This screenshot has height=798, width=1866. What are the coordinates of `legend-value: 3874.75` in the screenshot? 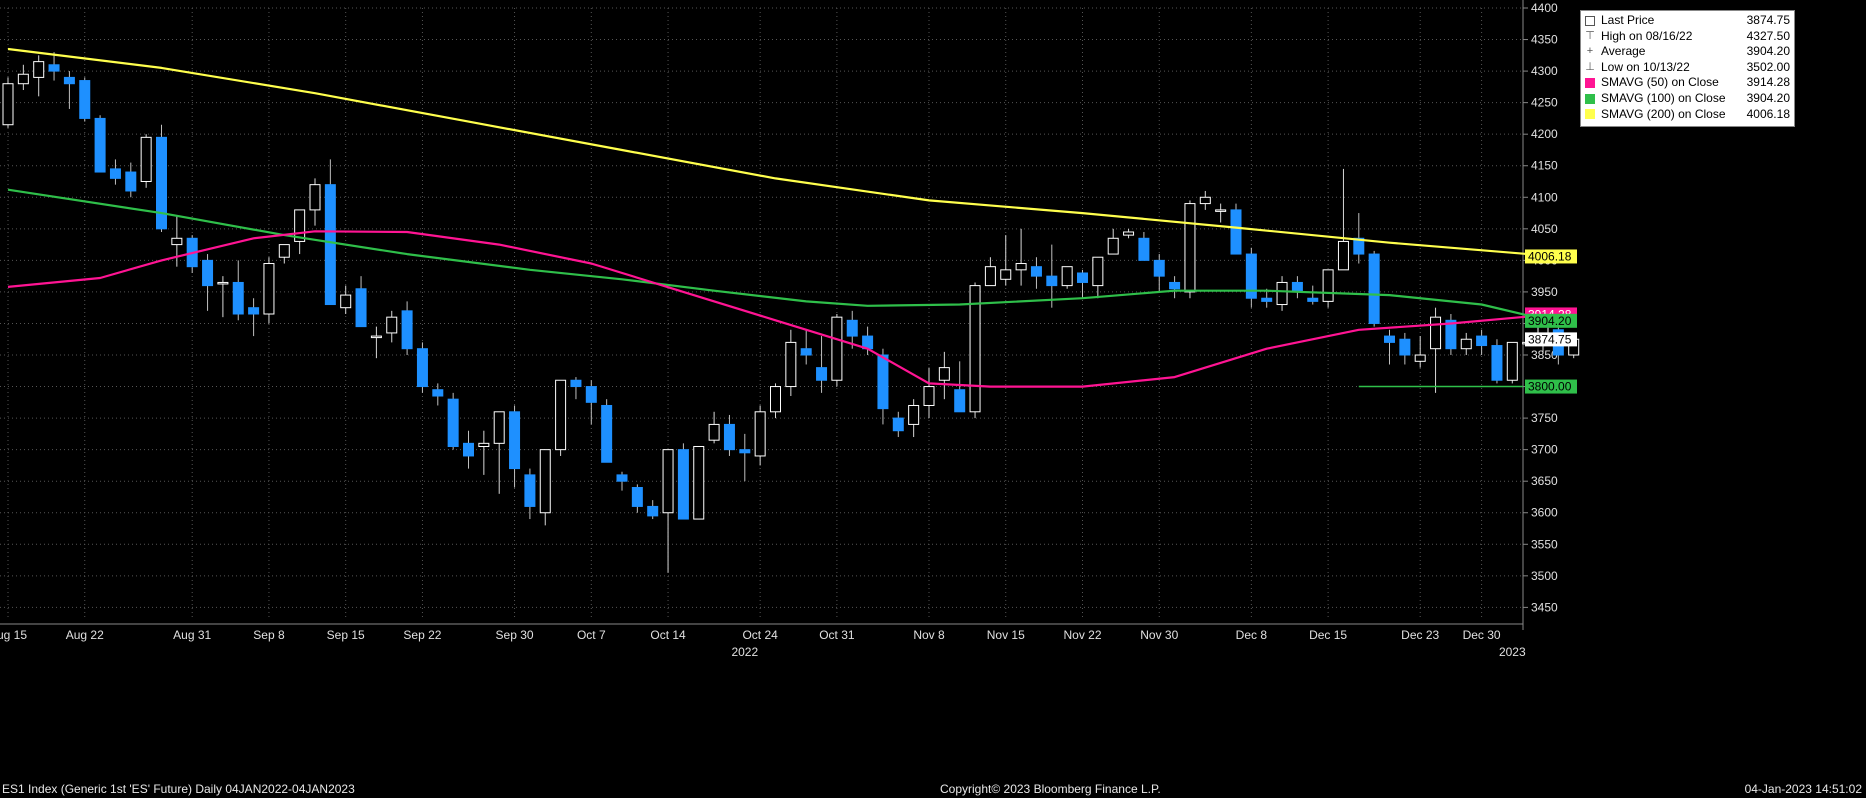 It's located at (1768, 20).